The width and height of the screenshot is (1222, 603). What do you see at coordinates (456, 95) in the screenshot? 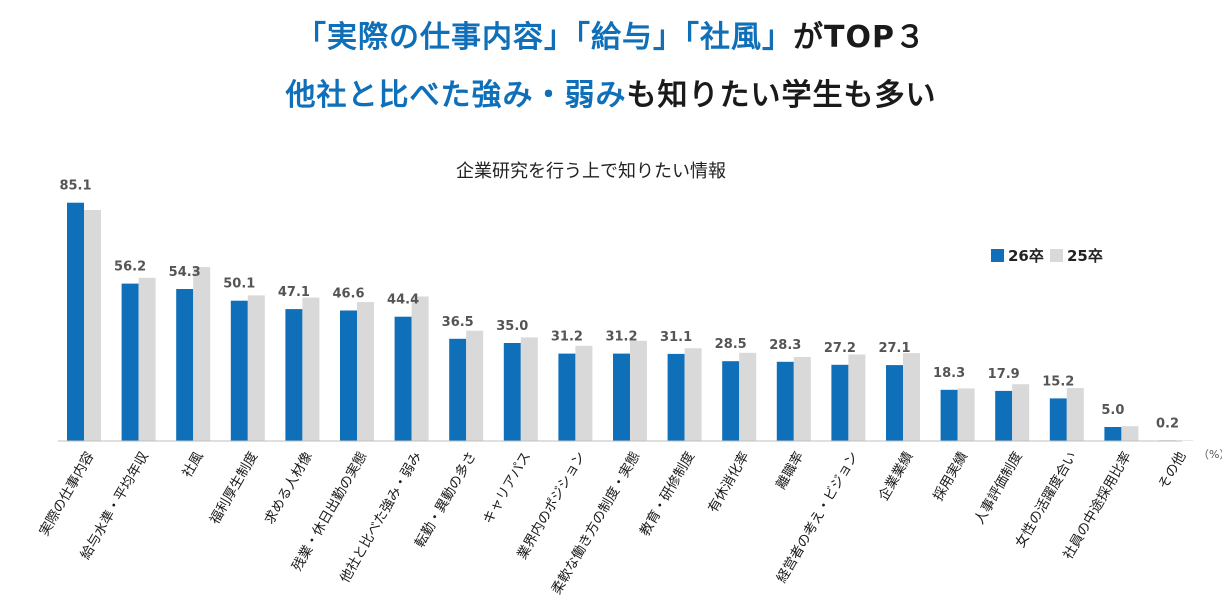
I see `headline-line-2-highlight: 他社と比べた強み・弱み` at bounding box center [456, 95].